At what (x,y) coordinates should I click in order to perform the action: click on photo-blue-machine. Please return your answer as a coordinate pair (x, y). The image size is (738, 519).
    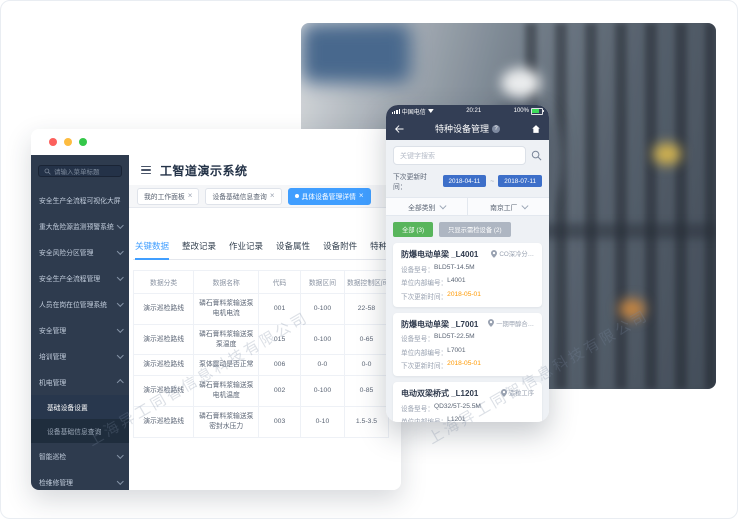
    Looking at the image, I should click on (356, 53).